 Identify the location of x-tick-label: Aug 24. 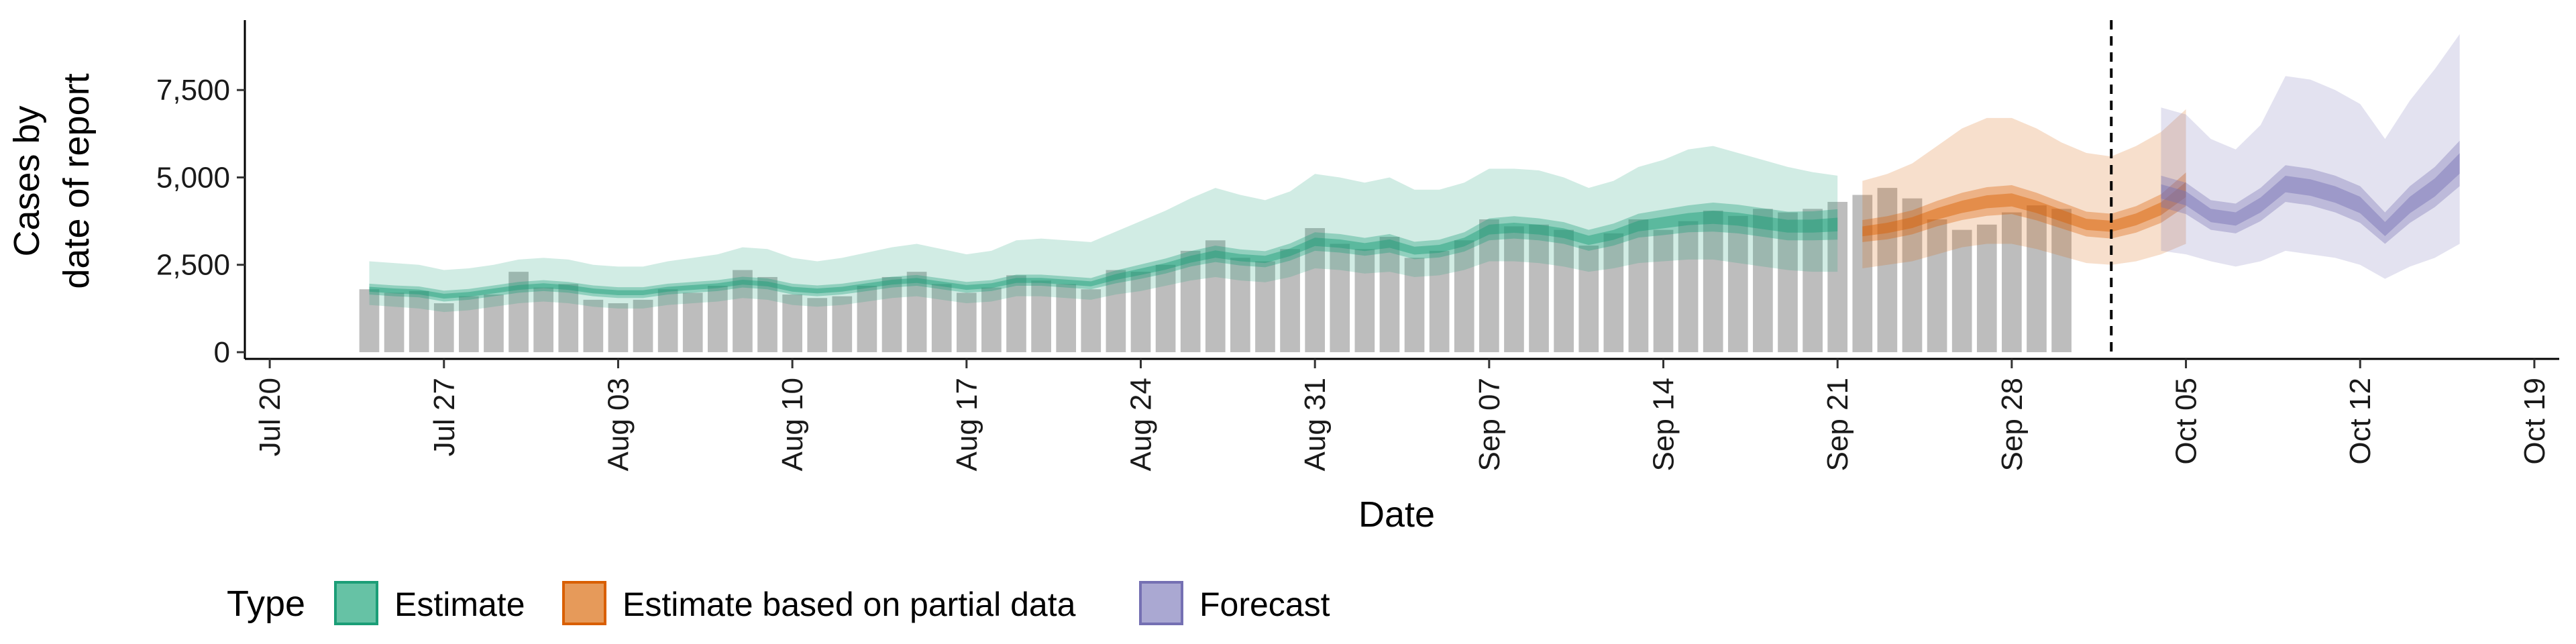
(1140, 424).